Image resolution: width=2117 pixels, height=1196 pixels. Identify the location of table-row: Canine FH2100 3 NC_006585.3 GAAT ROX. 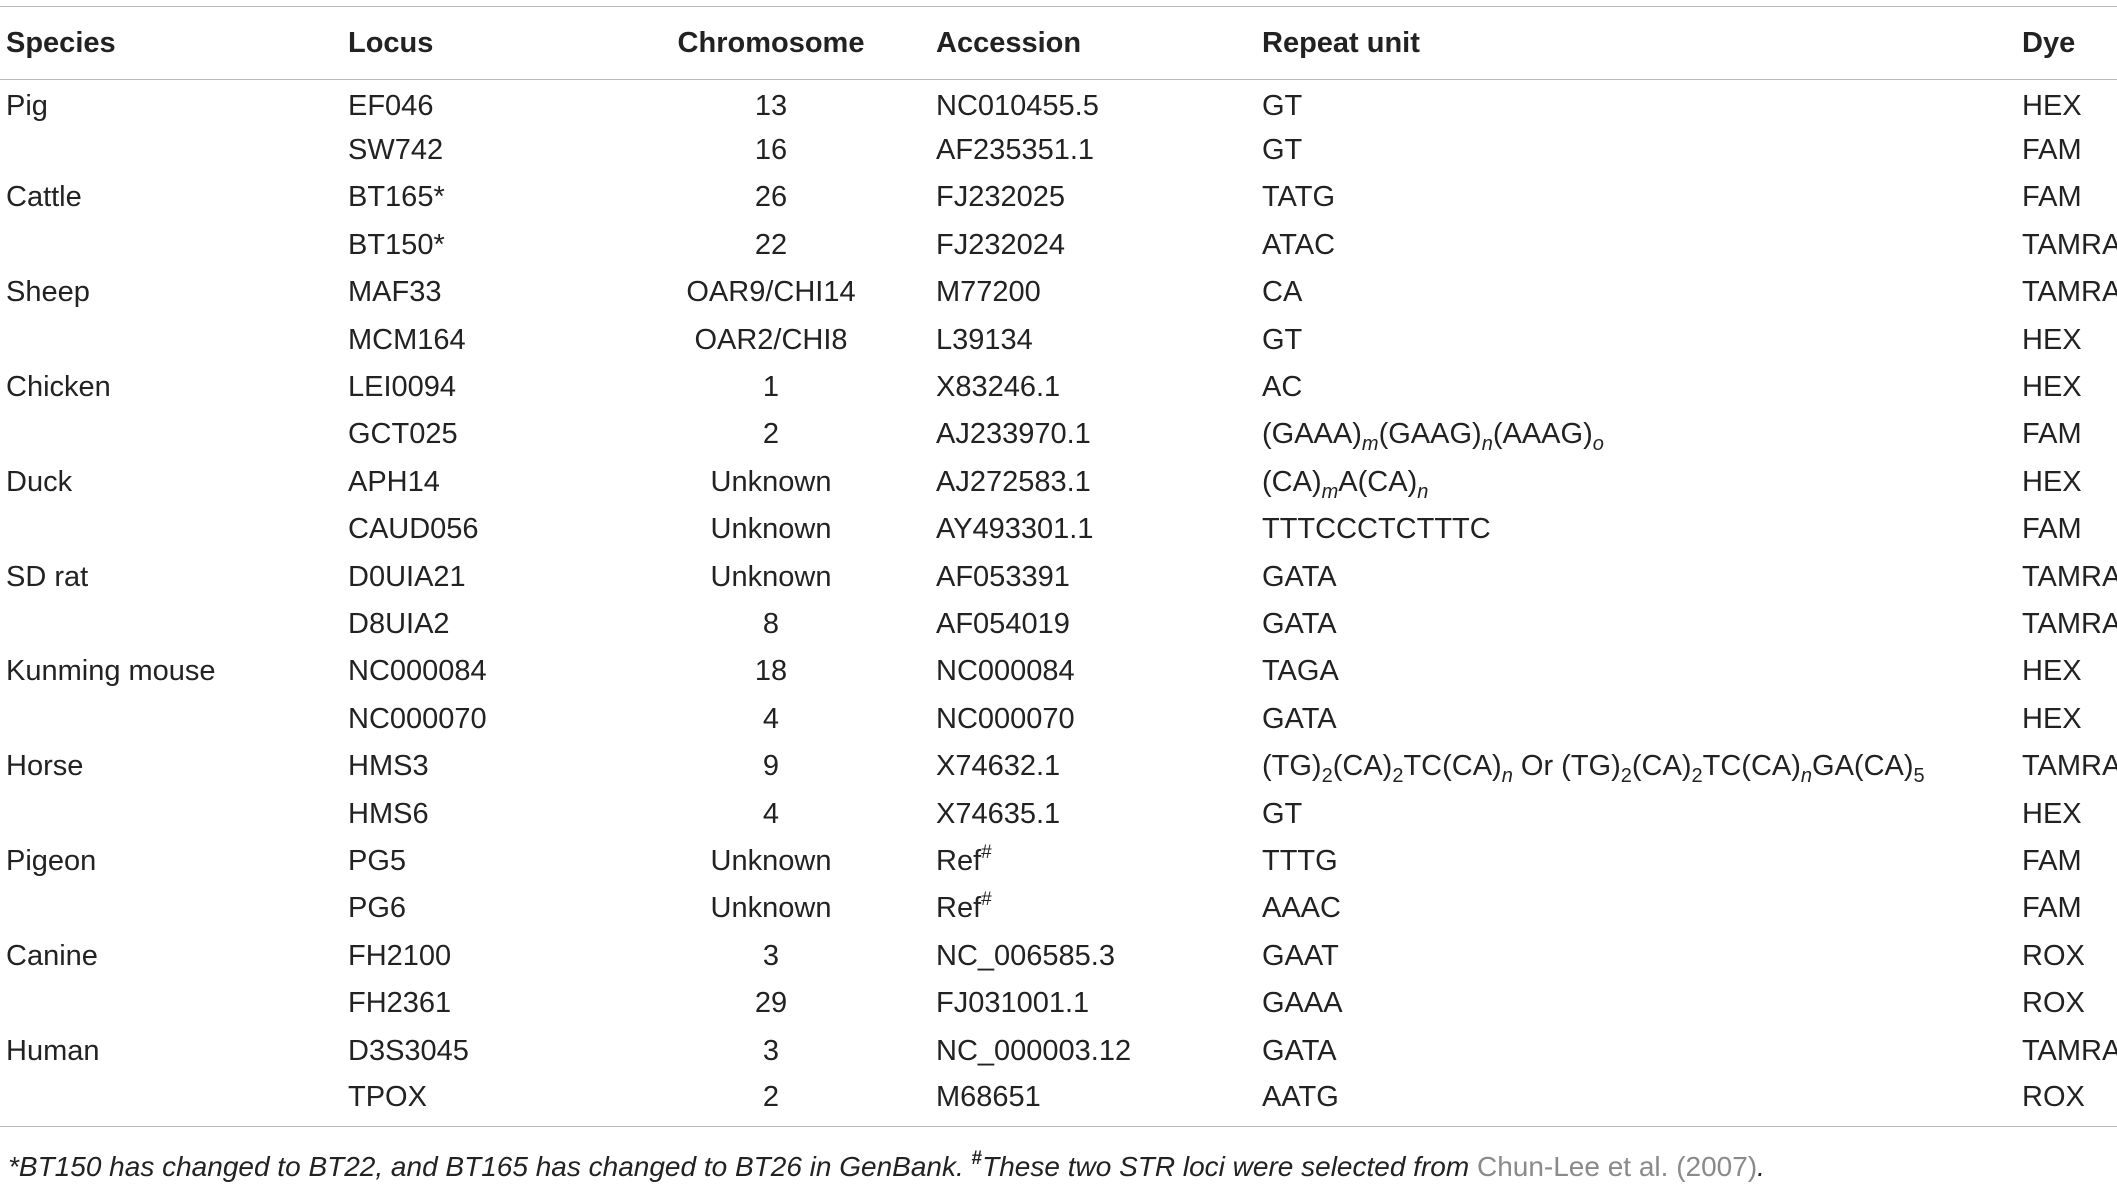
(1058, 956).